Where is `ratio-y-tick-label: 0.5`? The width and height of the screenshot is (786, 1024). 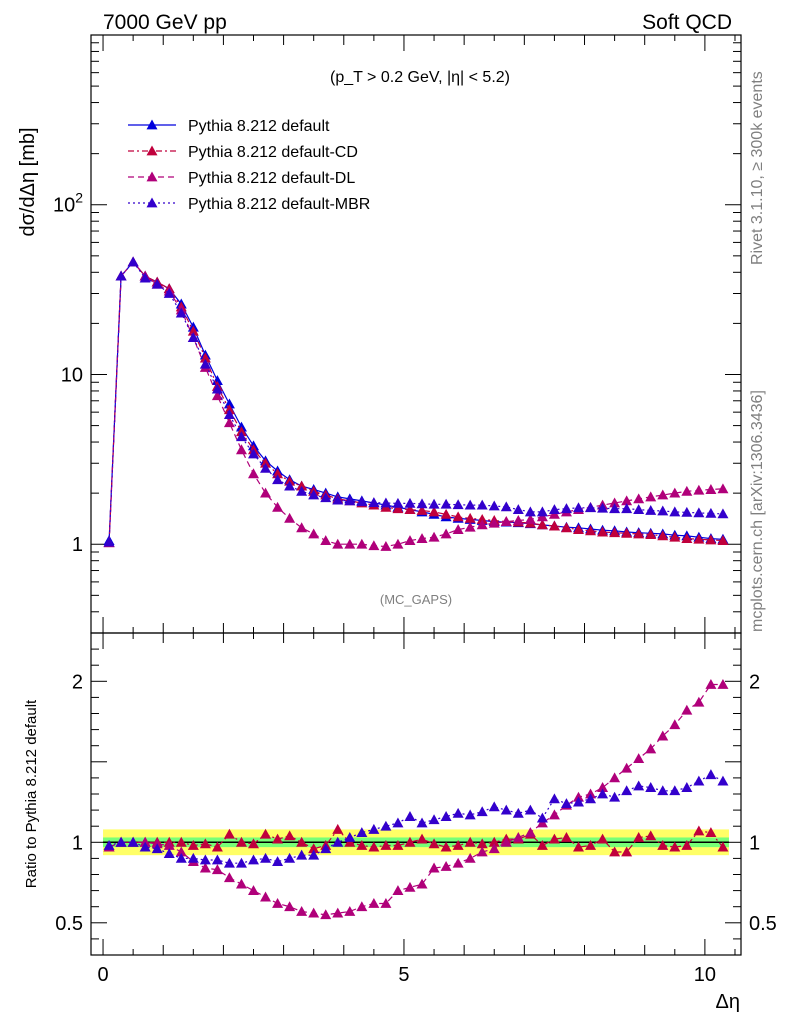
ratio-y-tick-label: 0.5 is located at coordinates (69, 924).